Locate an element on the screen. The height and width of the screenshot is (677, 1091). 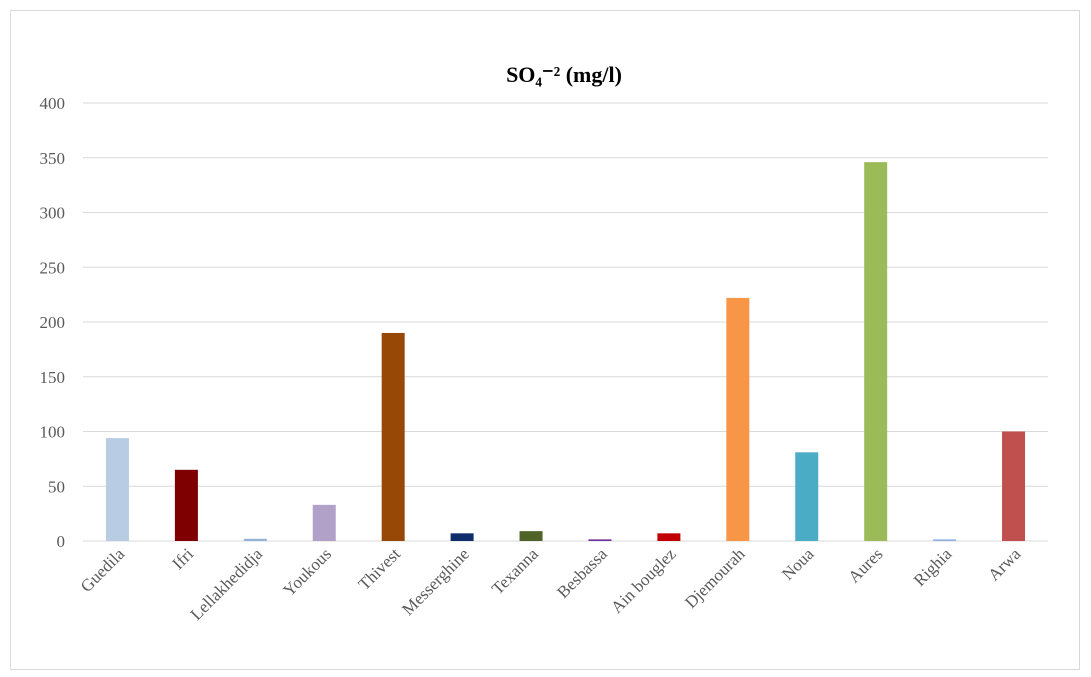
x-tick-label: Noua is located at coordinates (798, 564).